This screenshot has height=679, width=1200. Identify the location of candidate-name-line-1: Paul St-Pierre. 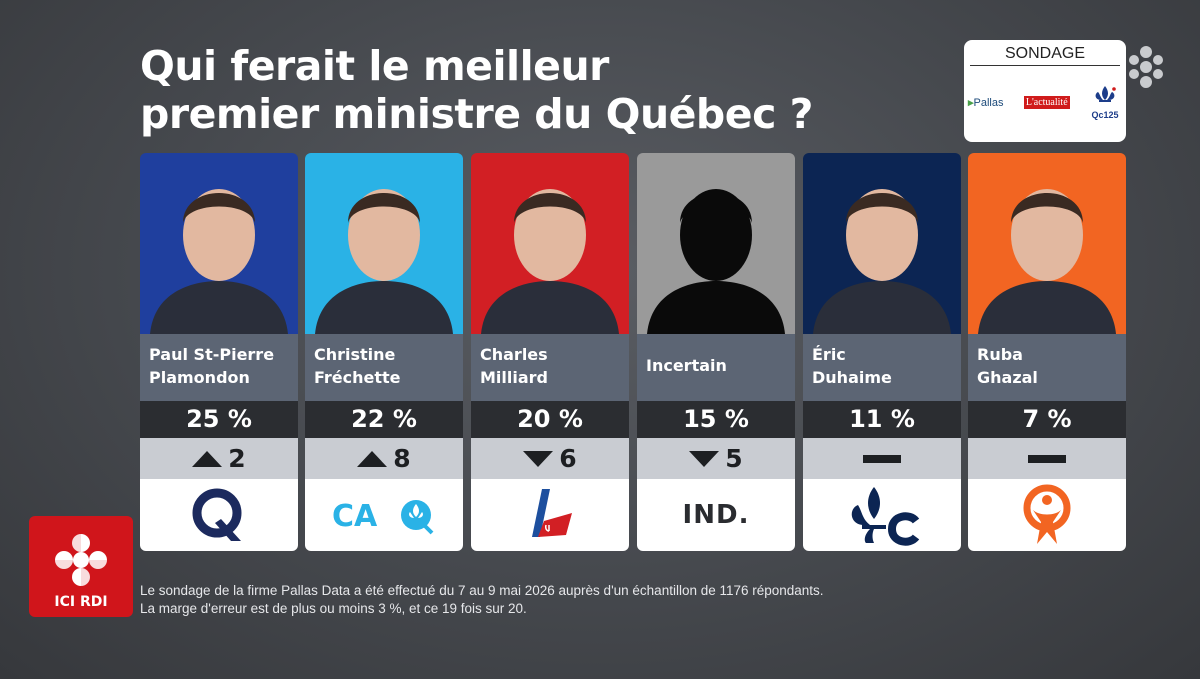
(212, 354).